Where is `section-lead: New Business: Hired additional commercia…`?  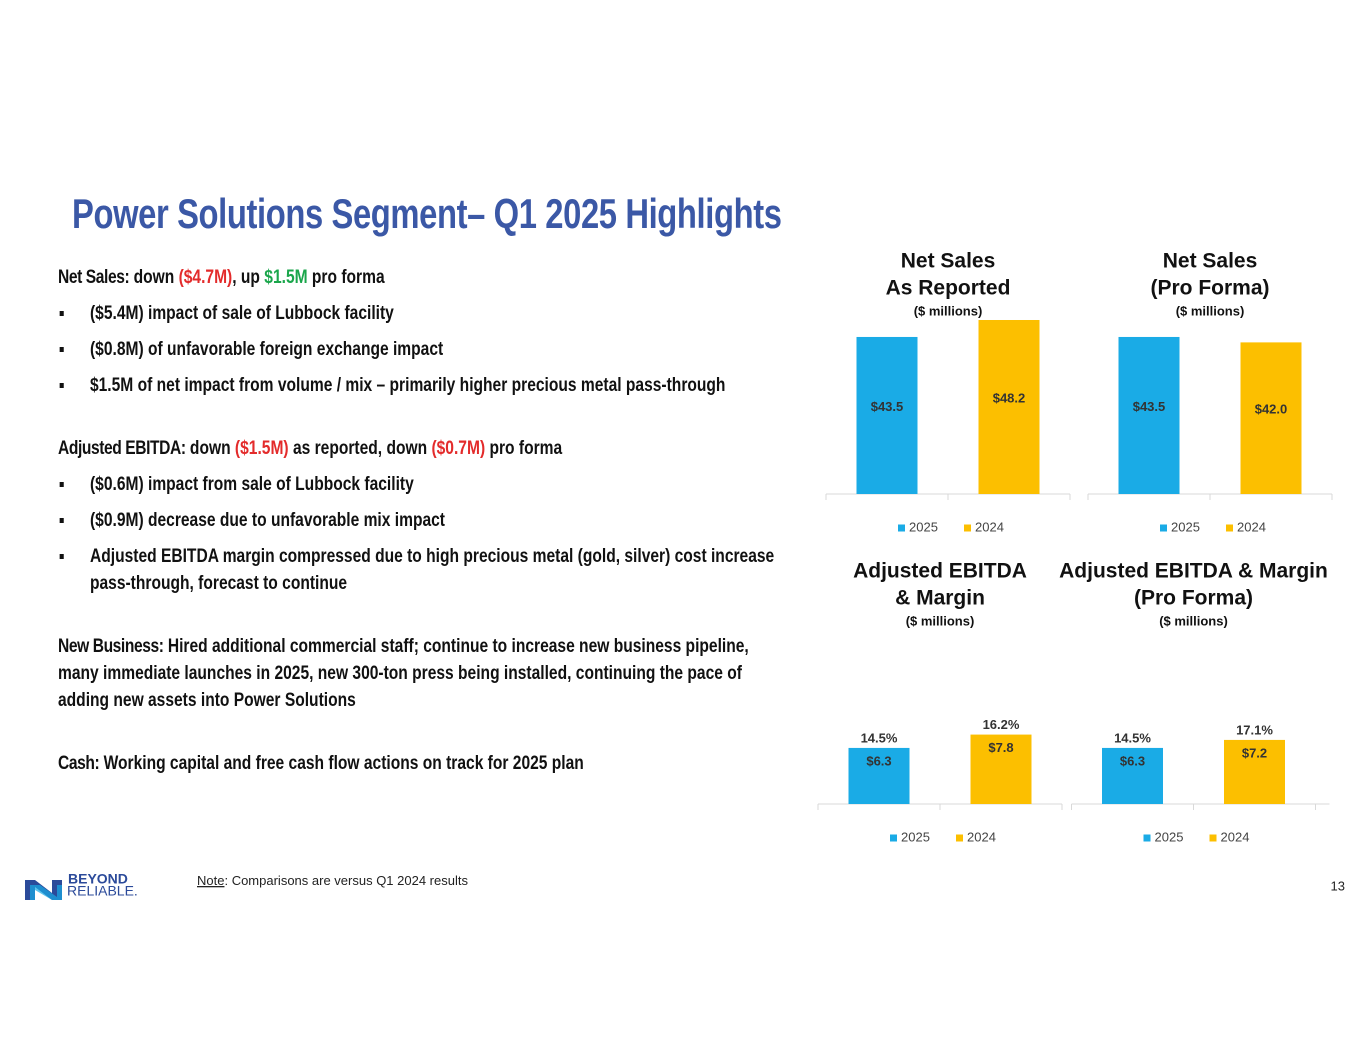
section-lead: New Business: Hired additional commercia… is located at coordinates (419, 673).